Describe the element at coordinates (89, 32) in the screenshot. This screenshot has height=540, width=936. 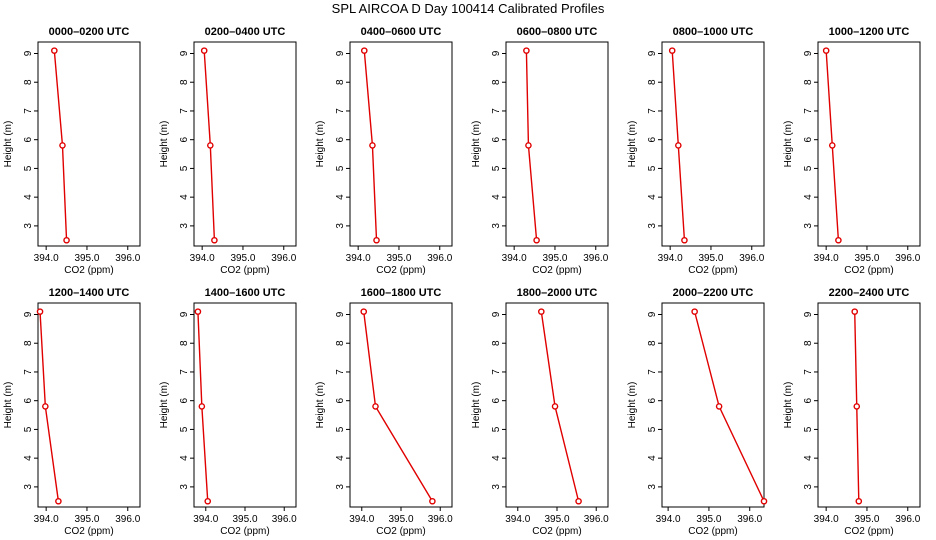
I see `panel-title: 0000–0200 UTC` at that location.